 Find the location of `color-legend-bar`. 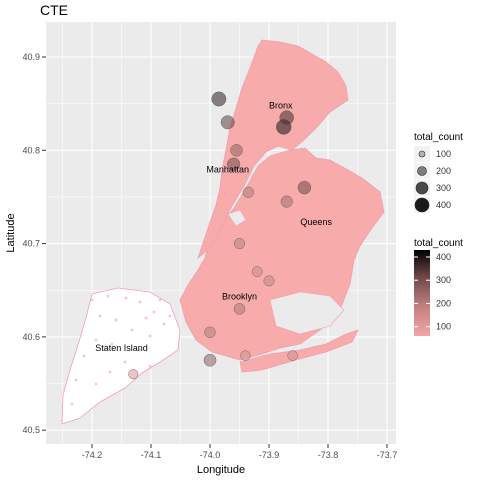

color-legend-bar is located at coordinates (422, 293).